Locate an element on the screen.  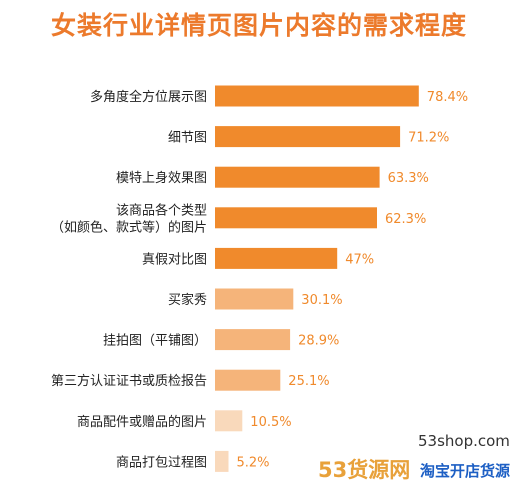
value-label-0: 78.4% is located at coordinates (447, 97).